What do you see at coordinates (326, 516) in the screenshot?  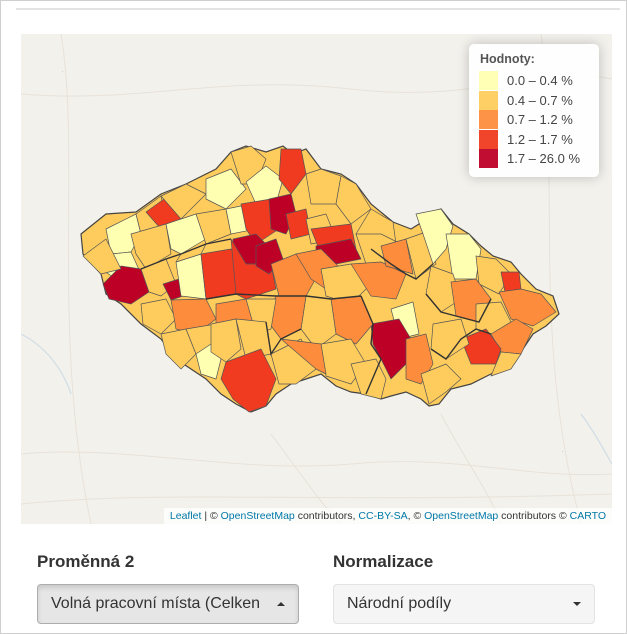 I see `attribution-text: contributors,` at bounding box center [326, 516].